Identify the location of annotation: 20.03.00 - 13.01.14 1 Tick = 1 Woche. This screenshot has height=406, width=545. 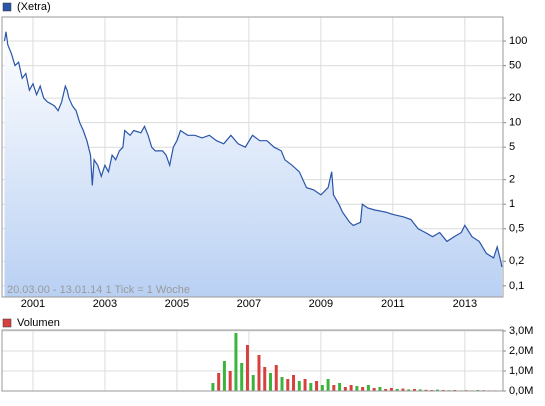
(98, 290).